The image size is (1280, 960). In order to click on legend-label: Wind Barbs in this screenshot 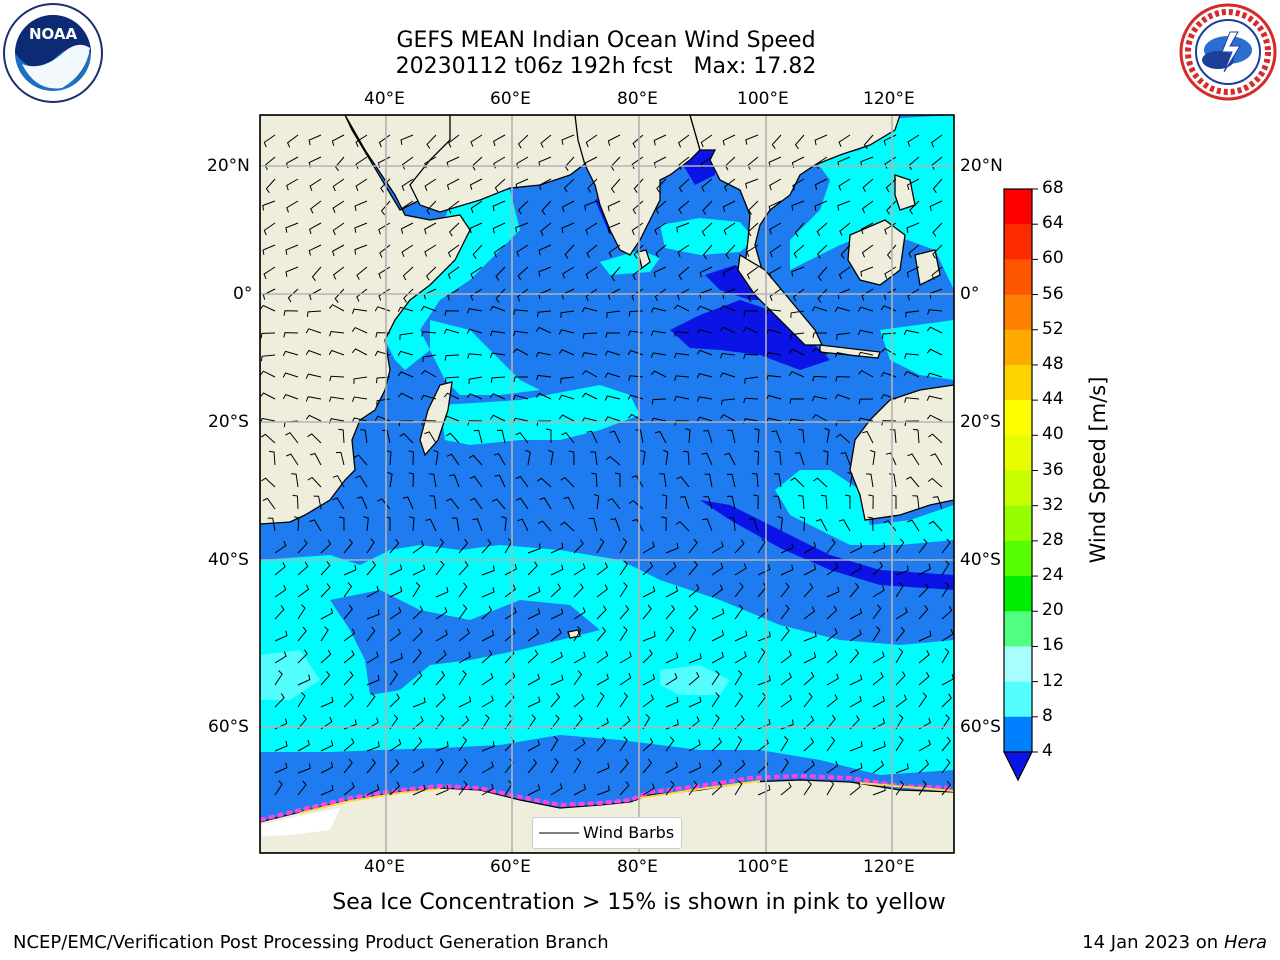, I will do `click(629, 832)`.